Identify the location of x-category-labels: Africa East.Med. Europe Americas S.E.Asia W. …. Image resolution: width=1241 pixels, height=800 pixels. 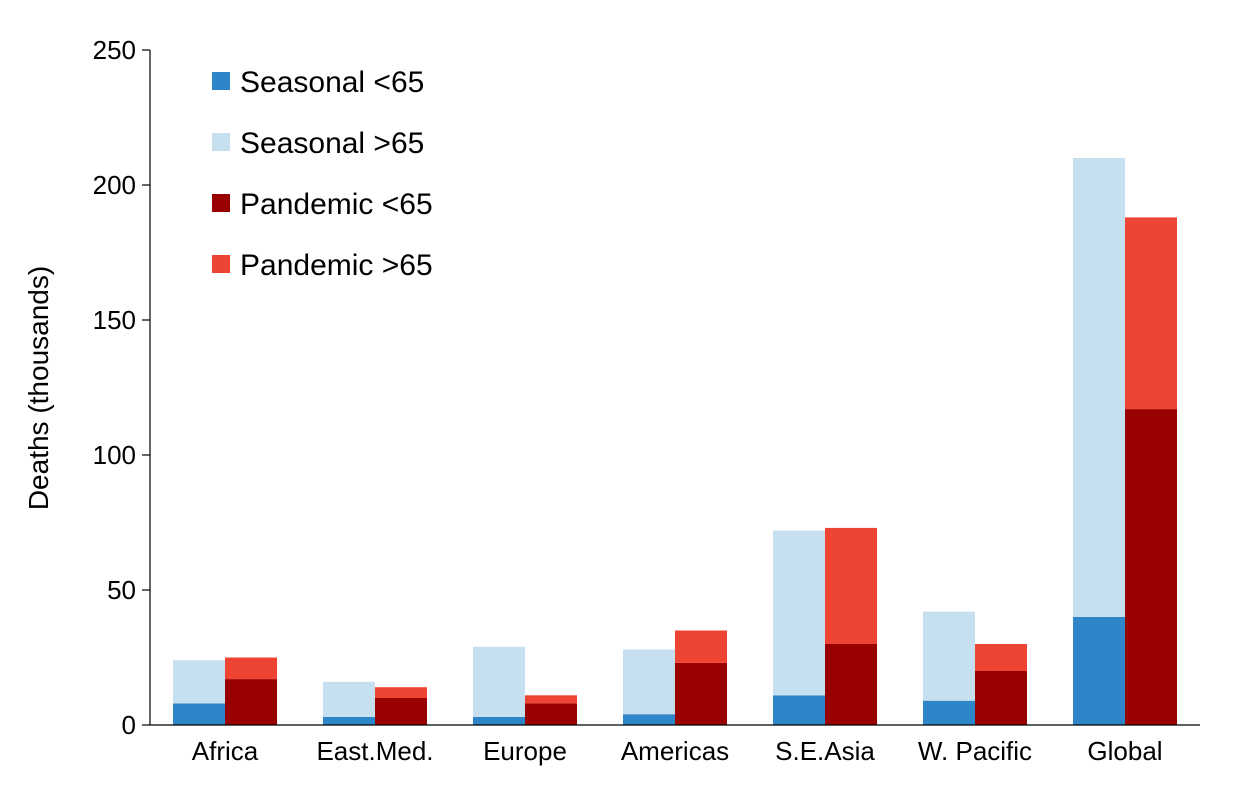
(677, 751).